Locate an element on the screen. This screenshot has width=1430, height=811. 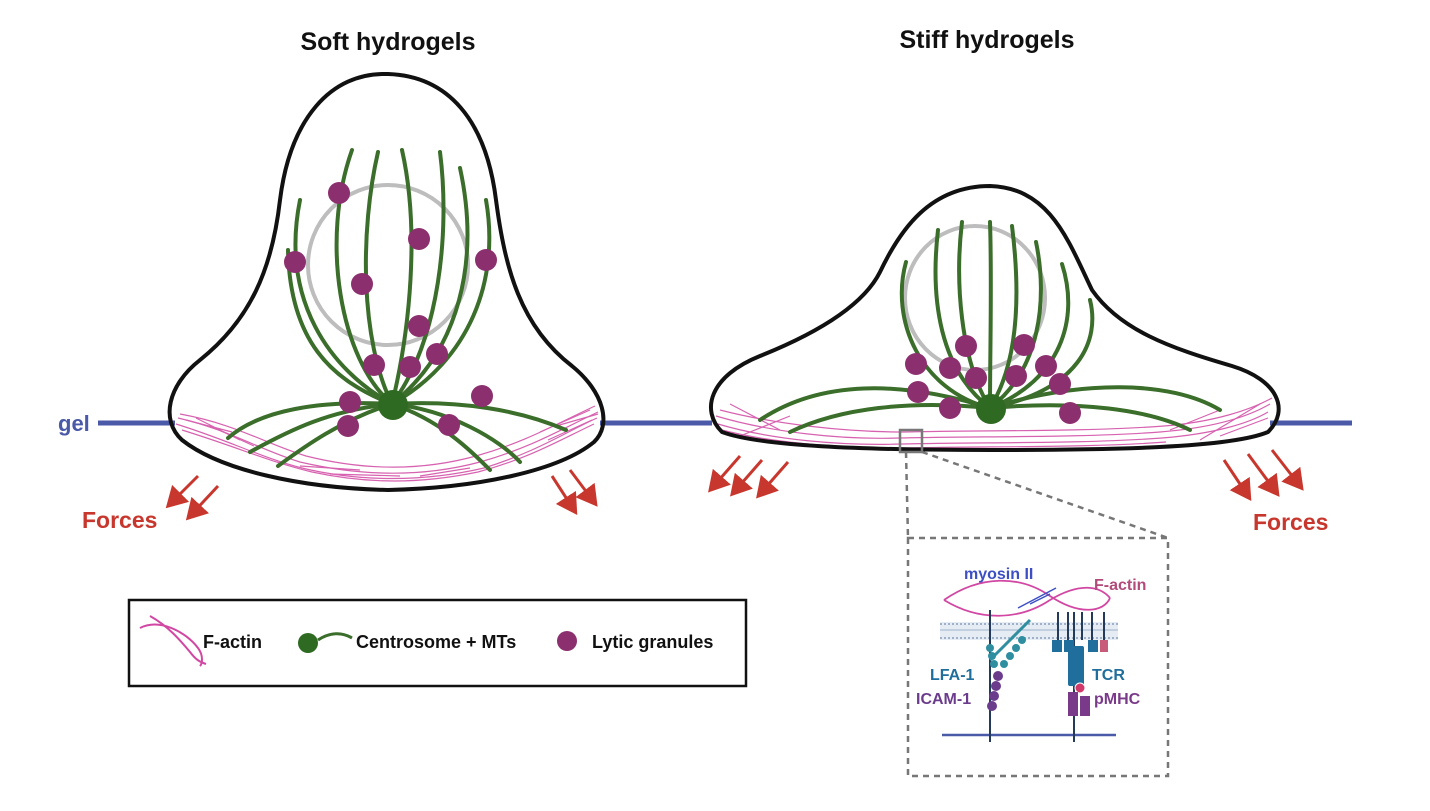
legend: F-actin Centrosome + MTs Lytic granules is located at coordinates (437, 643).